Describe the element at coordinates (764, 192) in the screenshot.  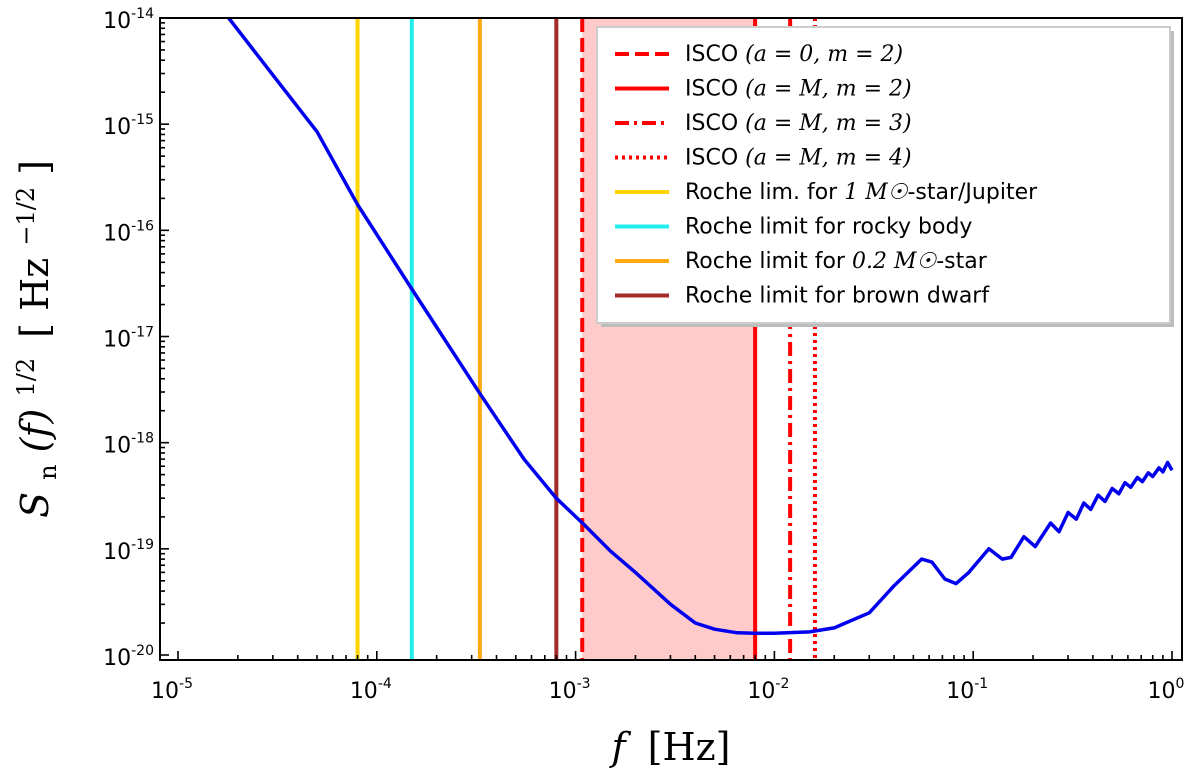
I see `legend-label-text: Roche lim. for` at that location.